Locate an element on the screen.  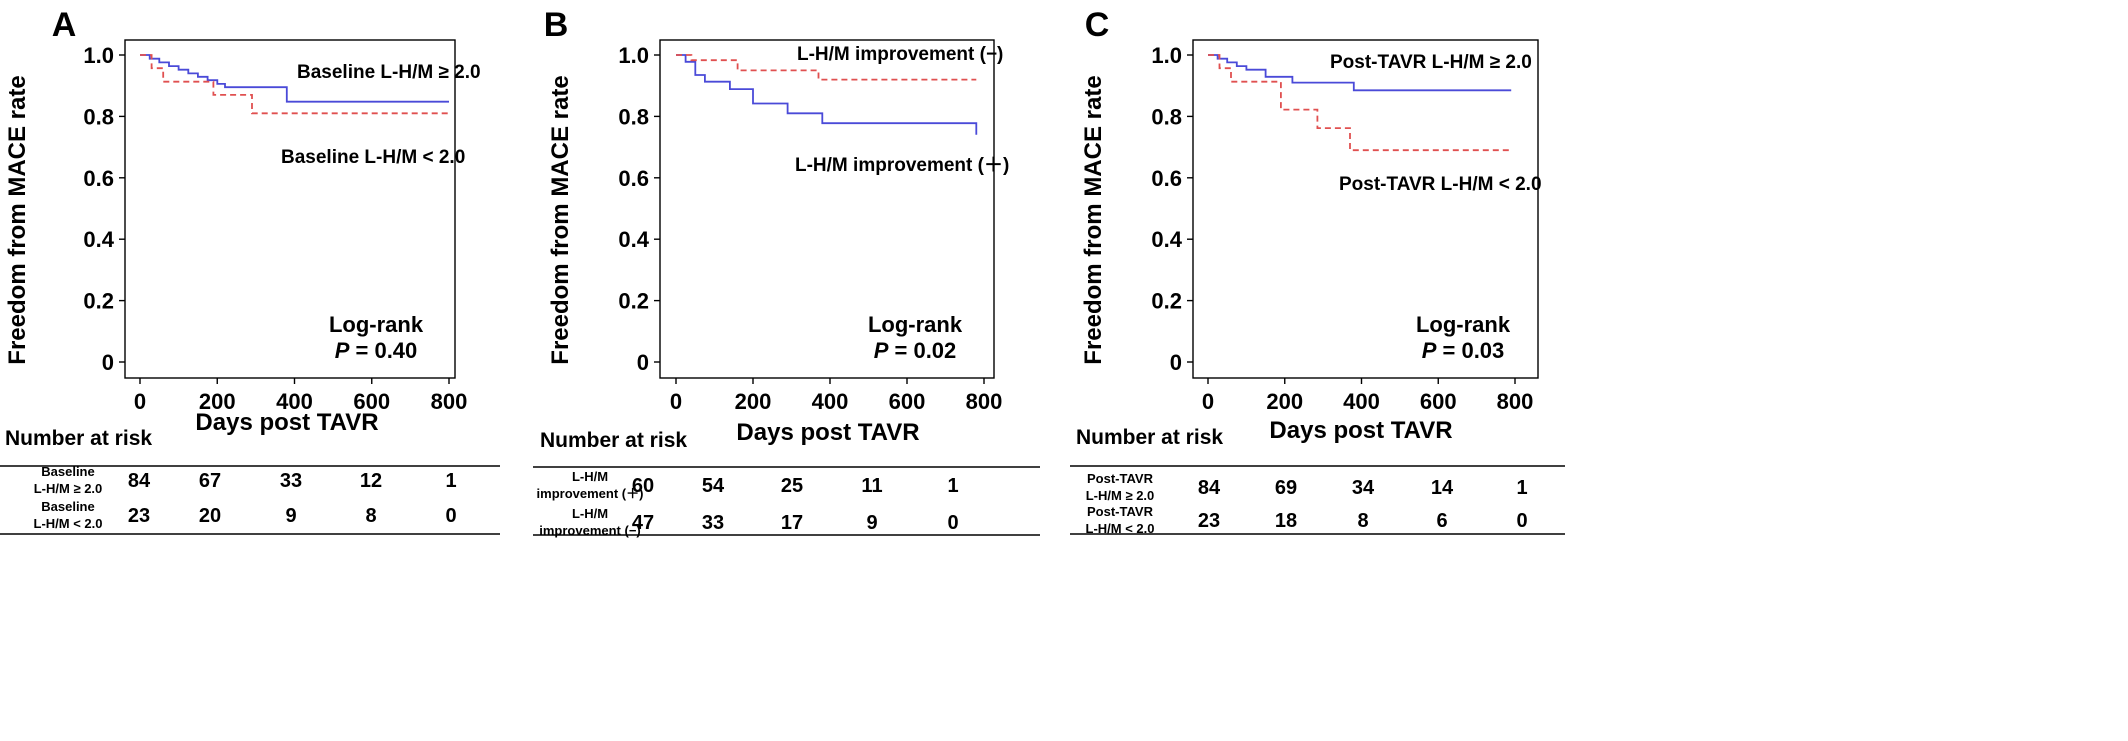
p-value: = 0.02 is located at coordinates (922, 350).